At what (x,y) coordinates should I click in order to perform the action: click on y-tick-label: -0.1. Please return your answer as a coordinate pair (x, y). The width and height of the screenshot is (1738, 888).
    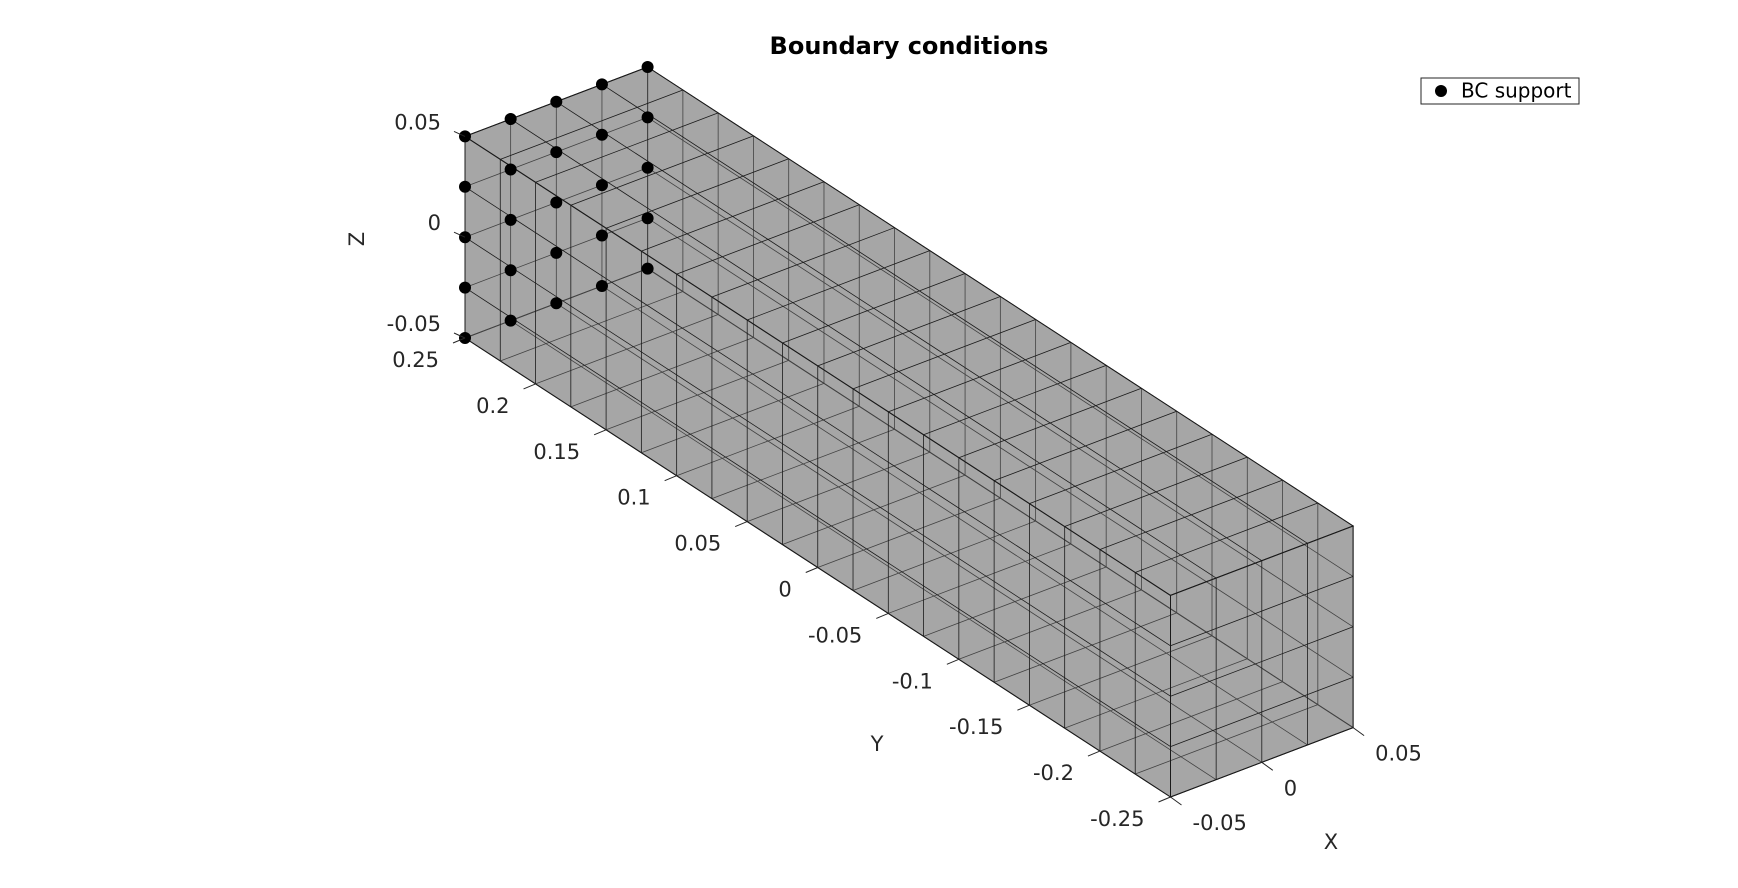
    Looking at the image, I should click on (912, 681).